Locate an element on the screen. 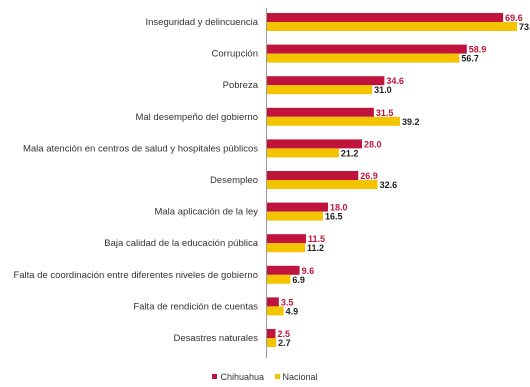 This screenshot has width=530, height=387. category-label-inseguridad-y-delincuencia: Inseguridad y delincuencia is located at coordinates (202, 22).